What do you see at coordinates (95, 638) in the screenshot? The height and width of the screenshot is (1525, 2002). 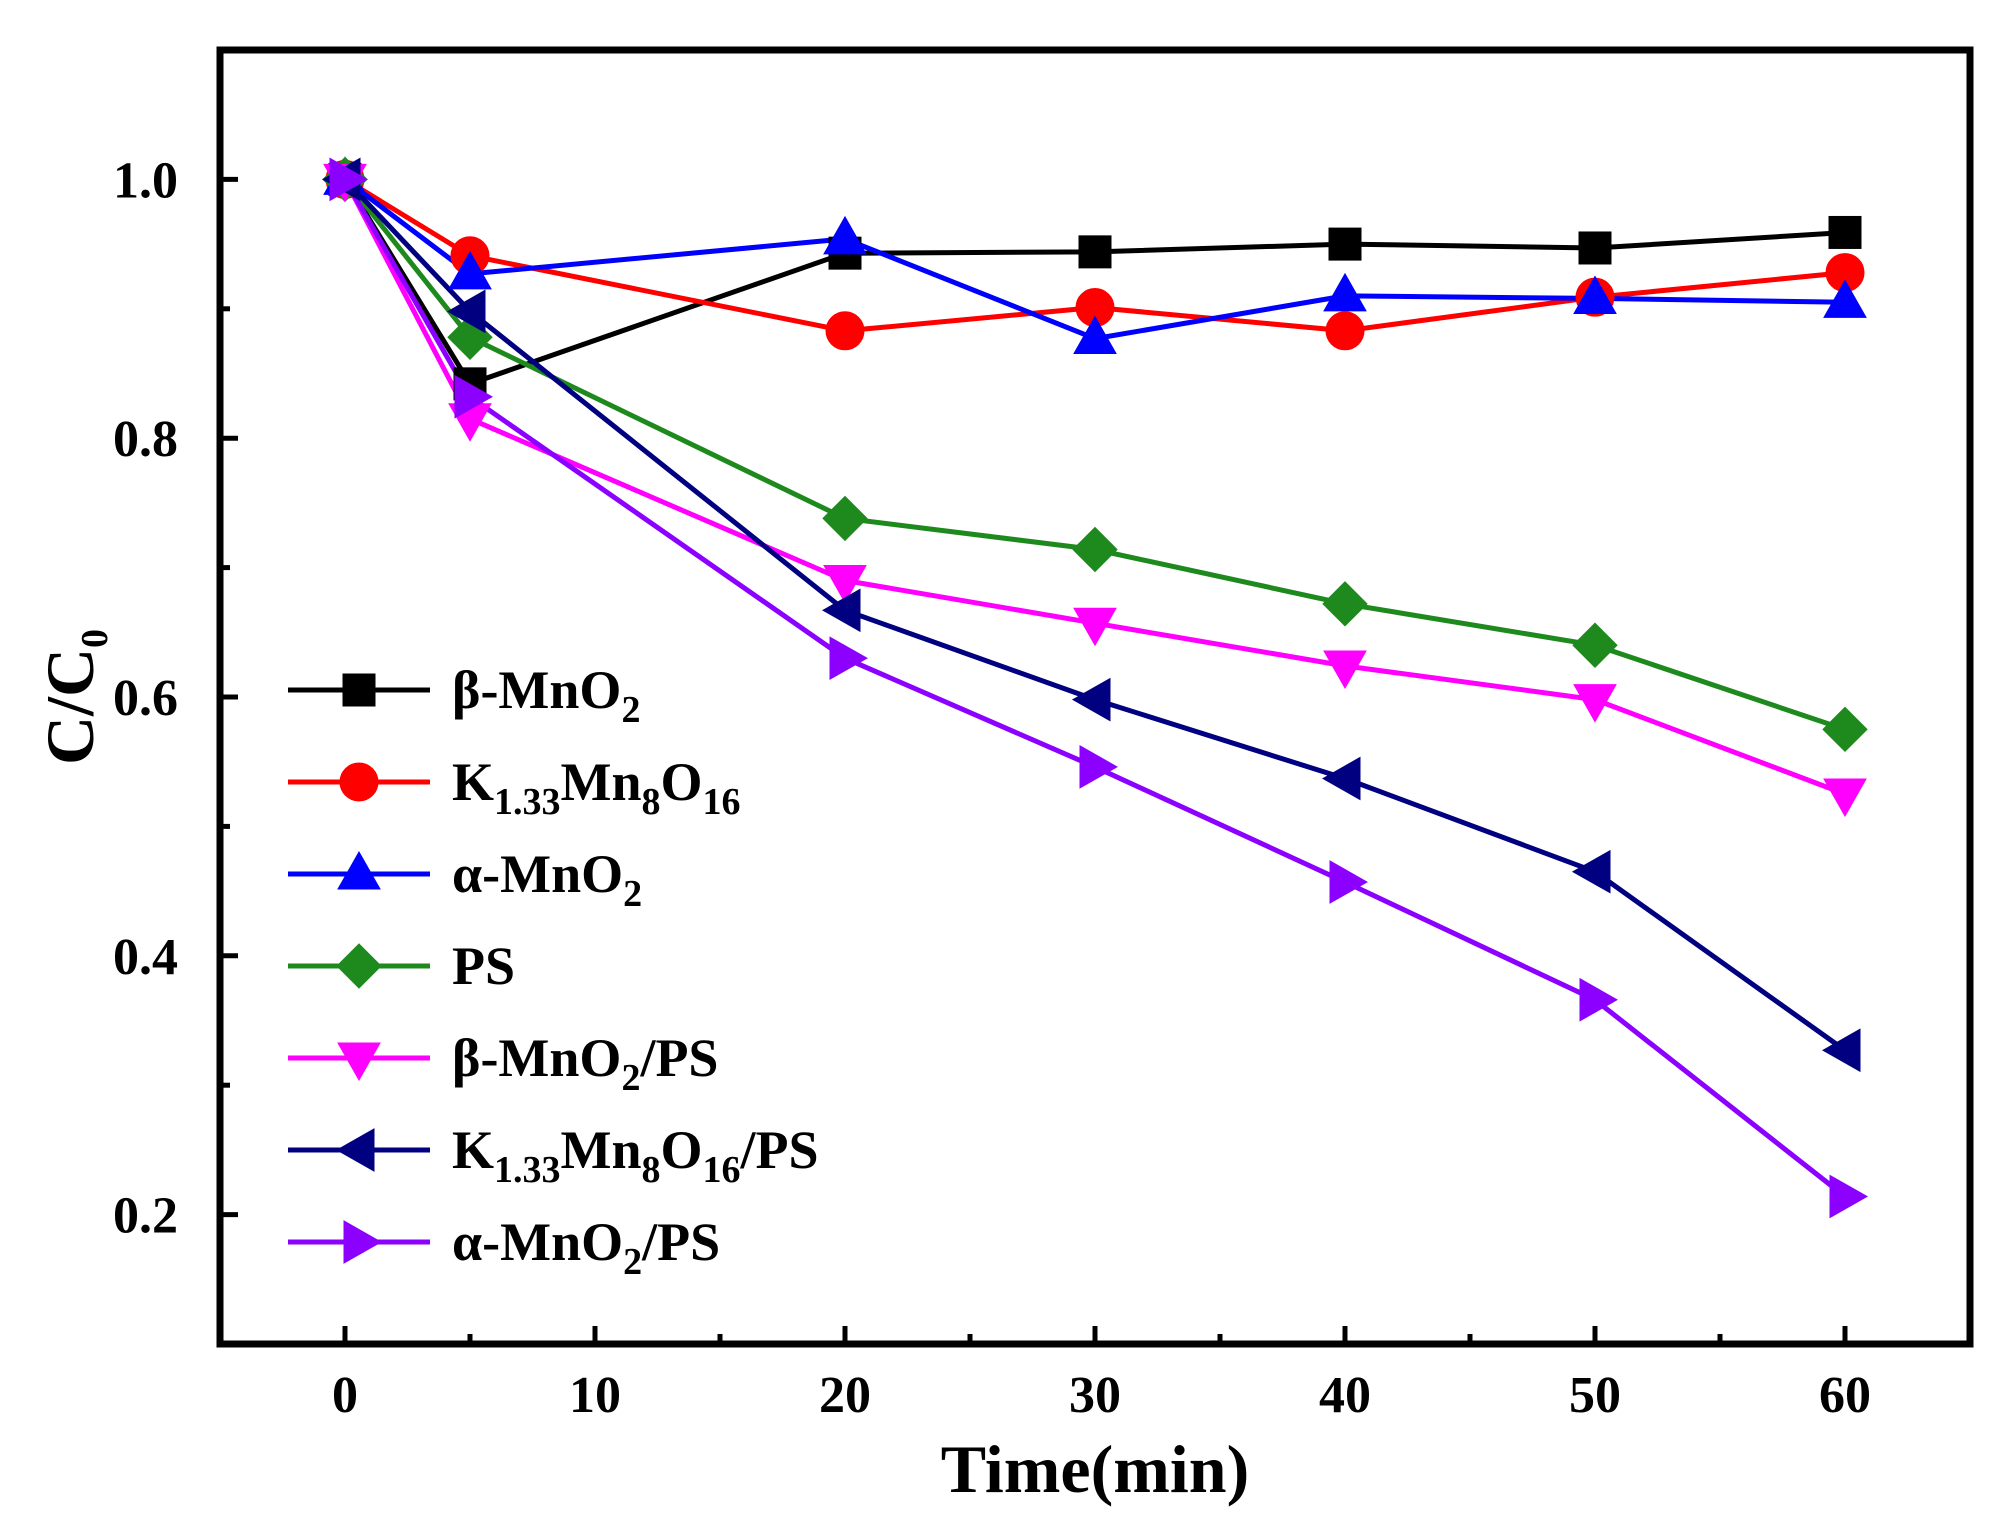 I see `y-axis-title-sub: 0` at bounding box center [95, 638].